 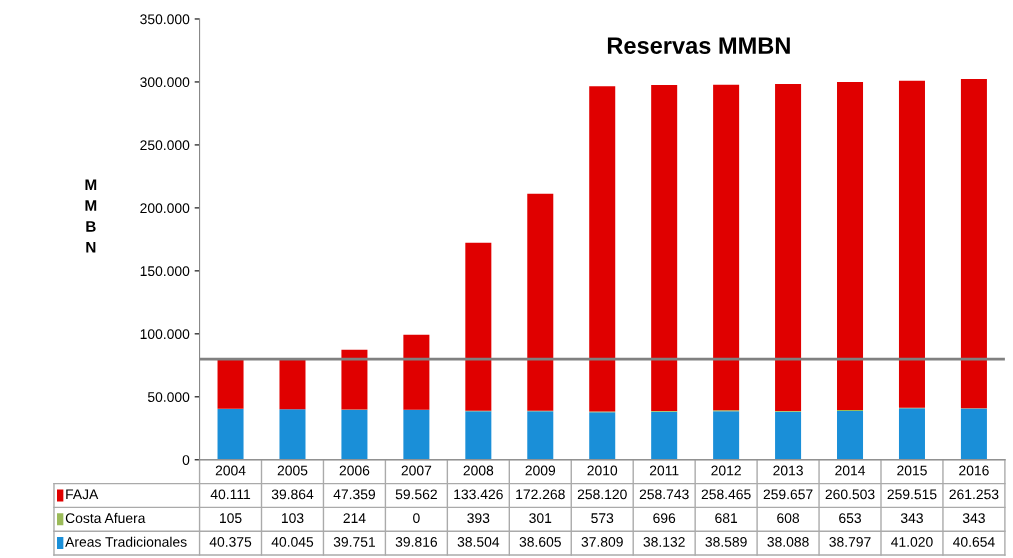 What do you see at coordinates (788, 494) in the screenshot?
I see `data-label: 259.657` at bounding box center [788, 494].